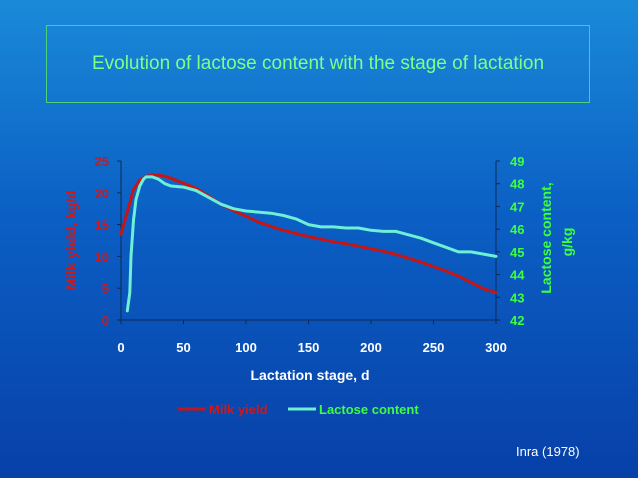 Image resolution: width=638 pixels, height=478 pixels. I want to click on y2-axis-label-line2: g/kg, so click(567, 242).